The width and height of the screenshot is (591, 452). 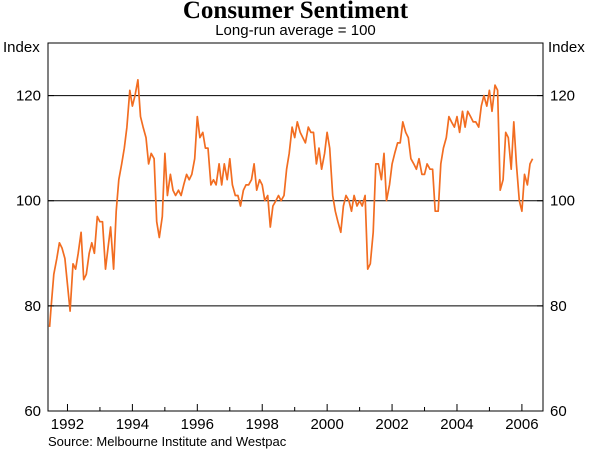 I want to click on x-tick-label-2000: 2000, so click(x=326, y=424).